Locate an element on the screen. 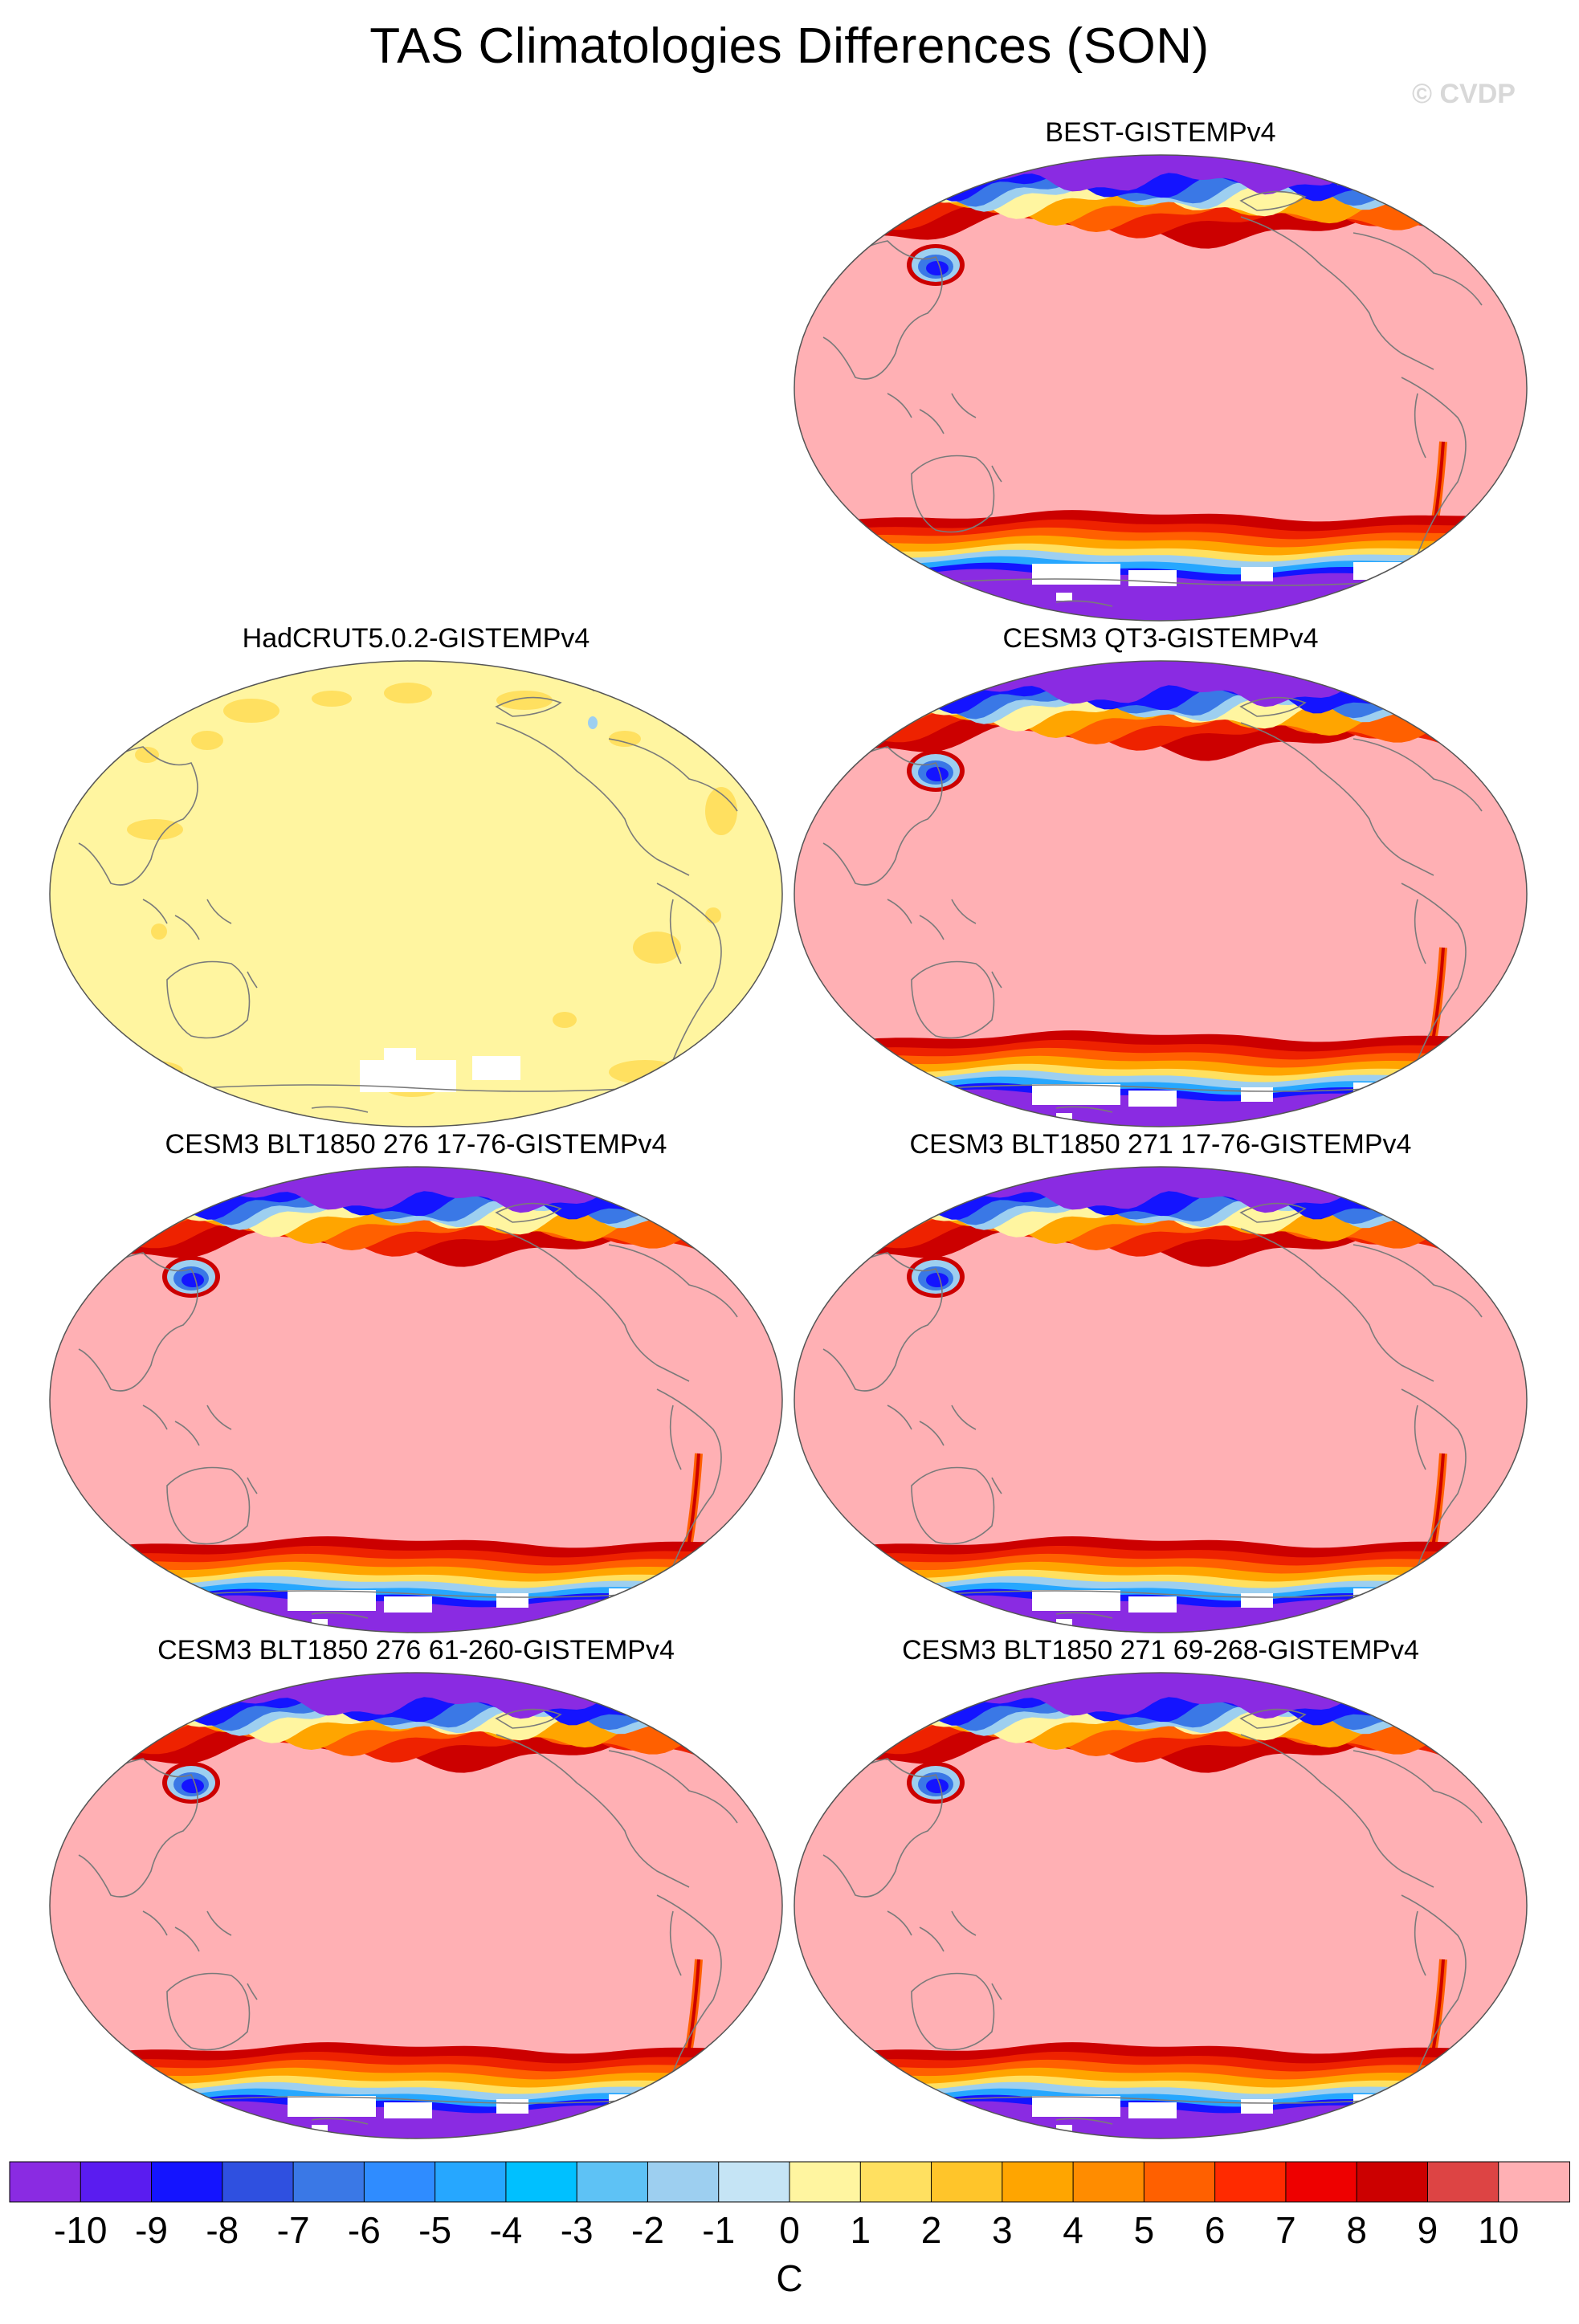 The width and height of the screenshot is (1579, 2324). map-panel-blt1850-271-17-76: CESM3 BLT1850 271 17-76-GISTEMPv4 is located at coordinates (1160, 1382).